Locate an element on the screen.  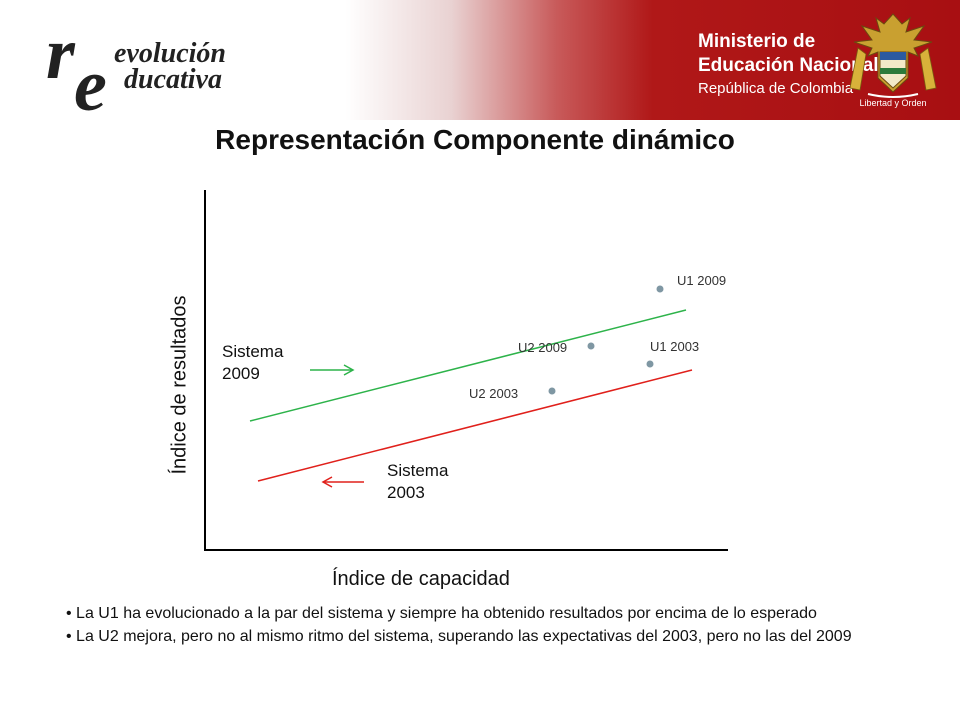
slide-title: Representación Componente dinámico is located at coordinates (475, 139).